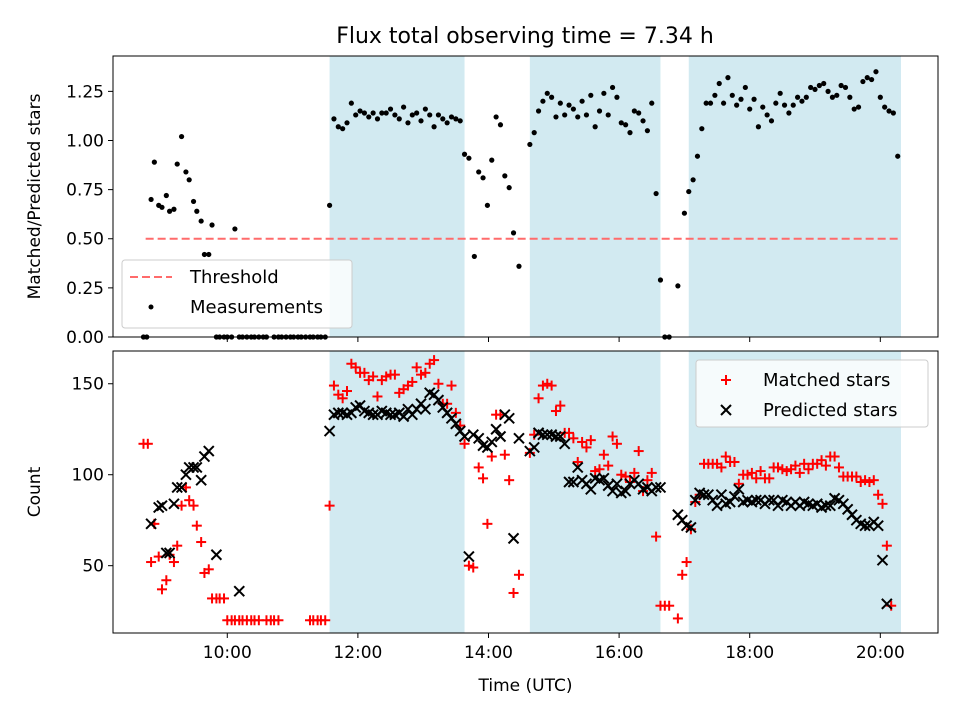  What do you see at coordinates (85, 92) in the screenshot?
I see `y-tick-label: 1.25` at bounding box center [85, 92].